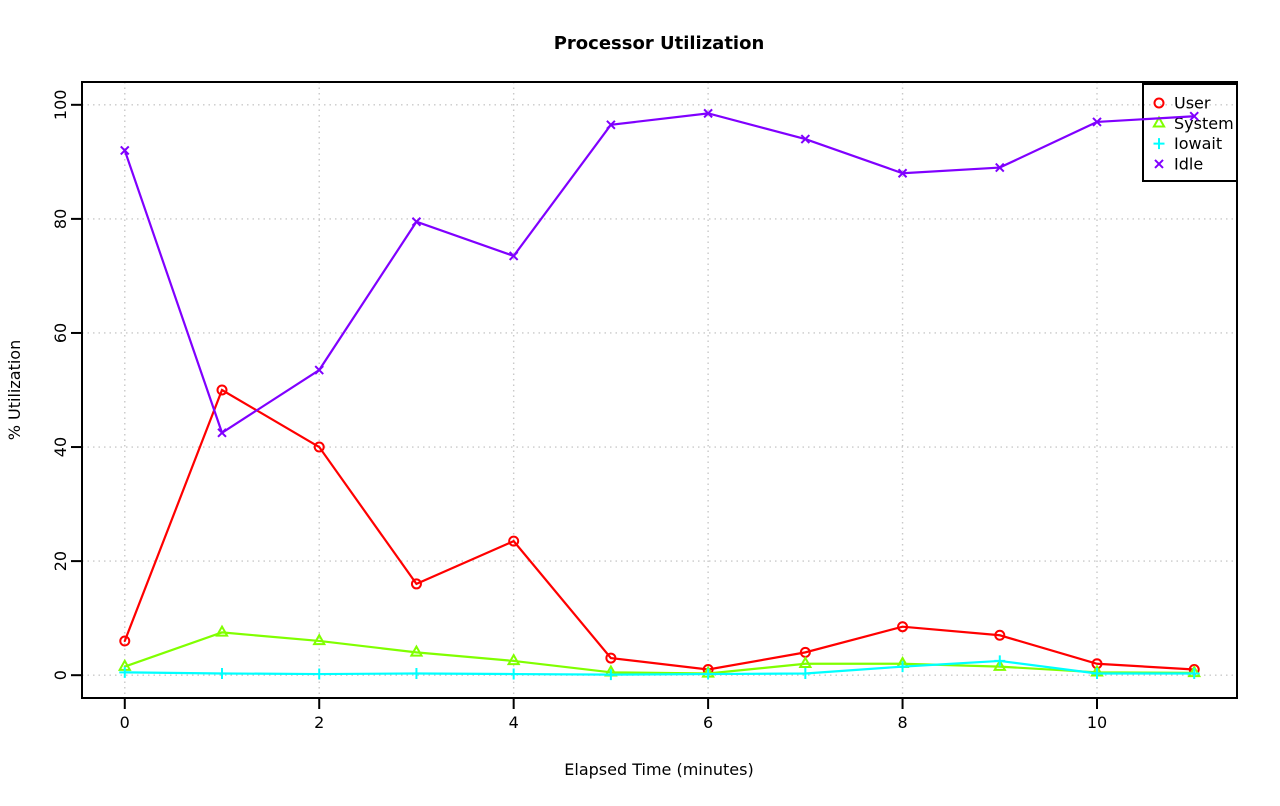 Image resolution: width=1280 pixels, height=806 pixels. I want to click on series-iowait-line, so click(659, 667).